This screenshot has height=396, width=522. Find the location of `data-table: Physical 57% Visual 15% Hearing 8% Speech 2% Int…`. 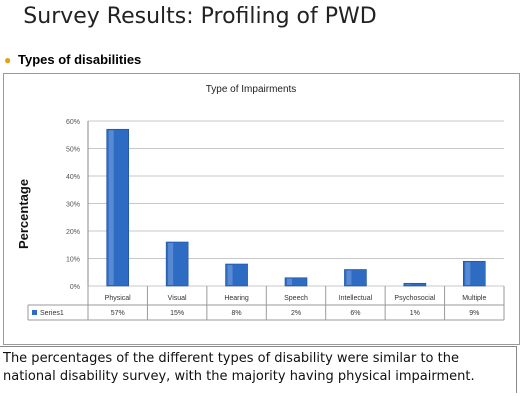

data-table: Physical 57% Visual 15% Hearing 8% Speech 2% Int… is located at coordinates (266, 303).